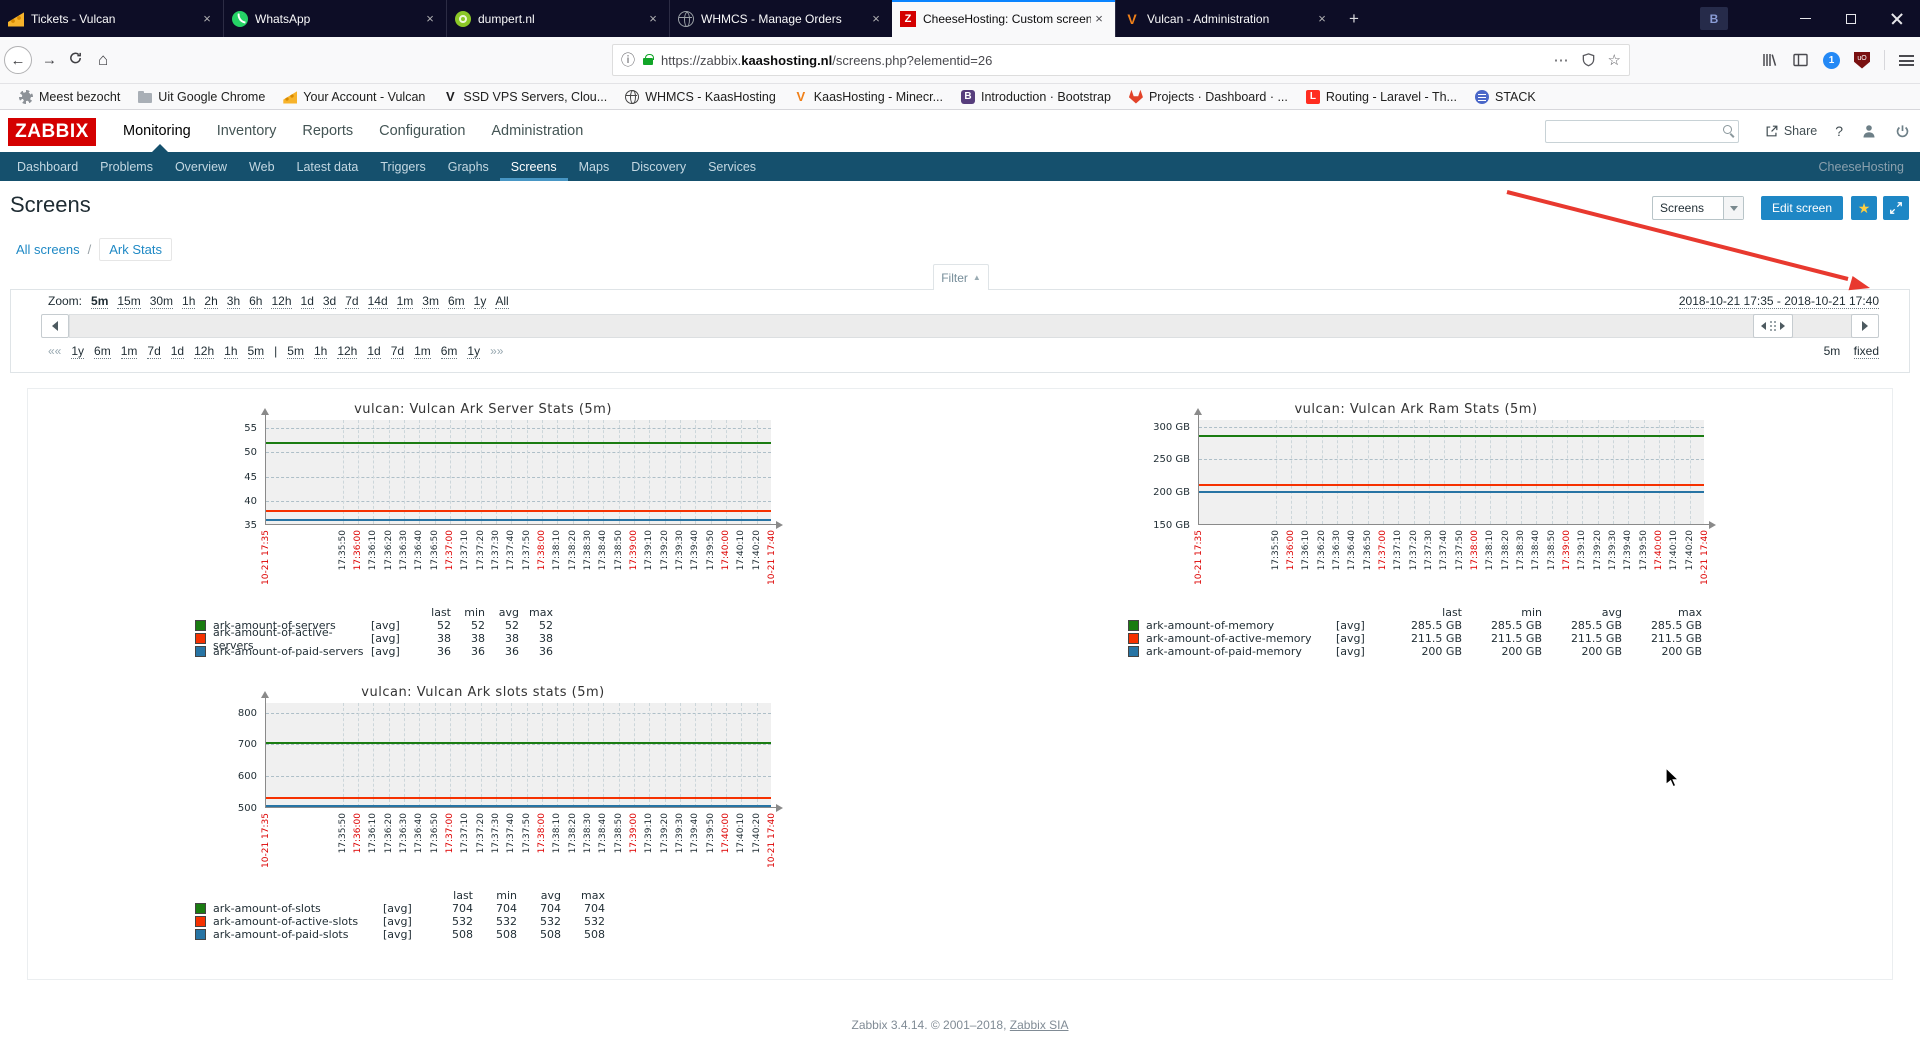 The height and width of the screenshot is (1048, 1920). Describe the element at coordinates (422, 131) in the screenshot. I see `main-nav-configuration: Configuration` at that location.